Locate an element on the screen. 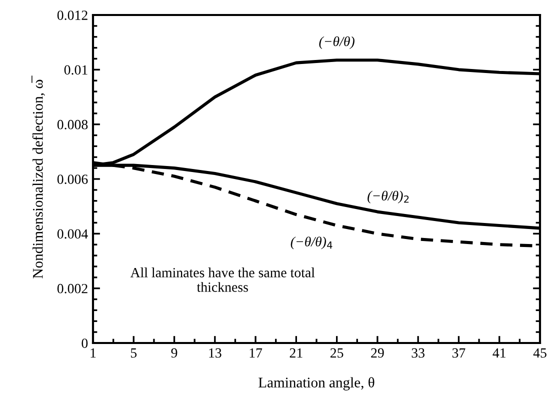  x-tick-label: 21 is located at coordinates (296, 353).